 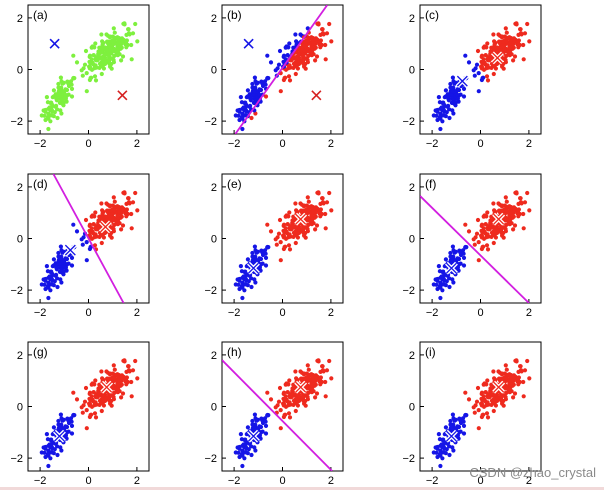 What do you see at coordinates (481, 76) in the screenshot?
I see `data-points` at bounding box center [481, 76].